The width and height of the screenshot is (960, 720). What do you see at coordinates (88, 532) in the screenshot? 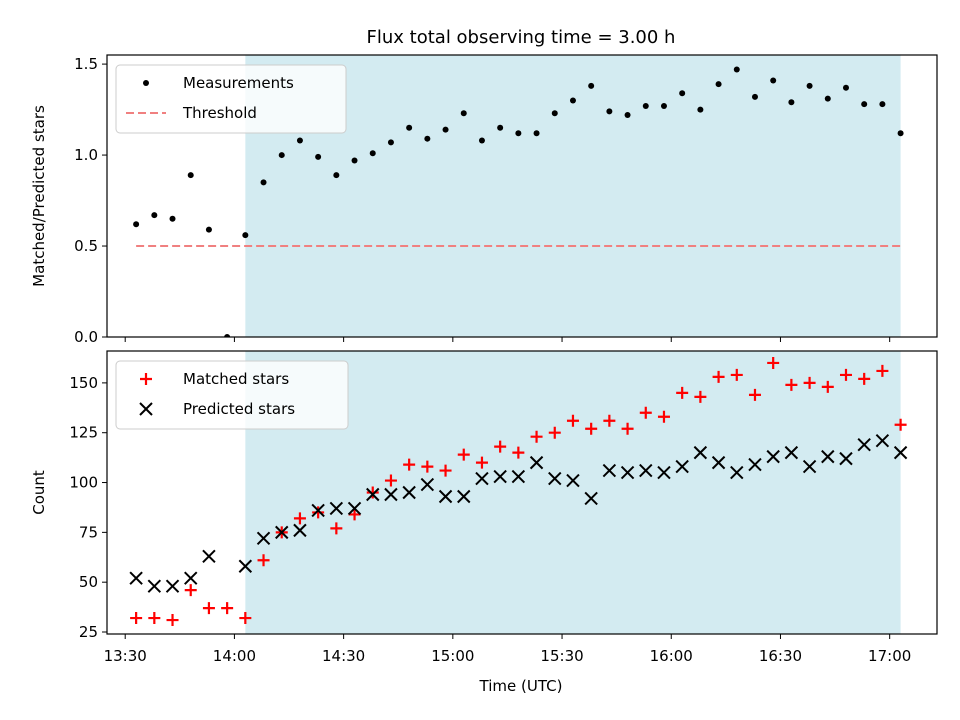
I see `y-tick-label: 75` at bounding box center [88, 532].